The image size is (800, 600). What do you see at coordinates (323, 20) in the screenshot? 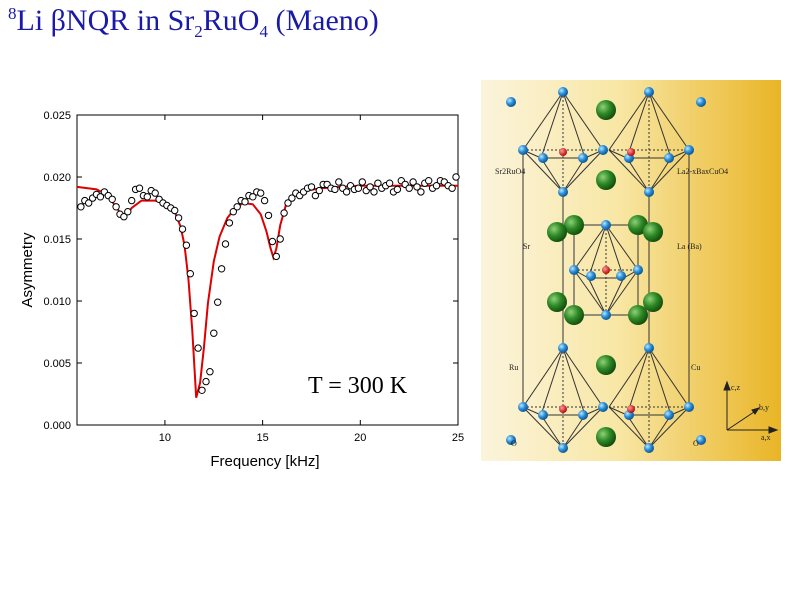
I see `title-text-3: (Maeno)` at bounding box center [323, 20].